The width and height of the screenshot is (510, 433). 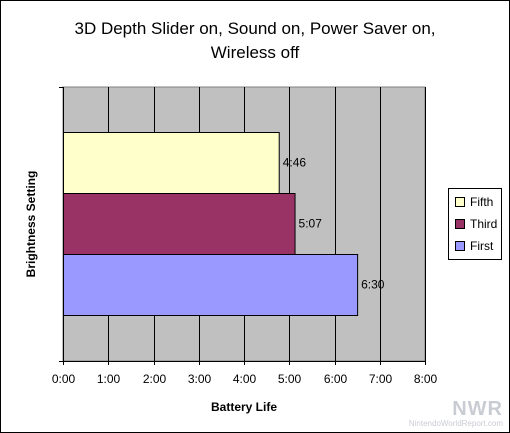 I want to click on chart-title-line-2: Wireless off, so click(x=255, y=52).